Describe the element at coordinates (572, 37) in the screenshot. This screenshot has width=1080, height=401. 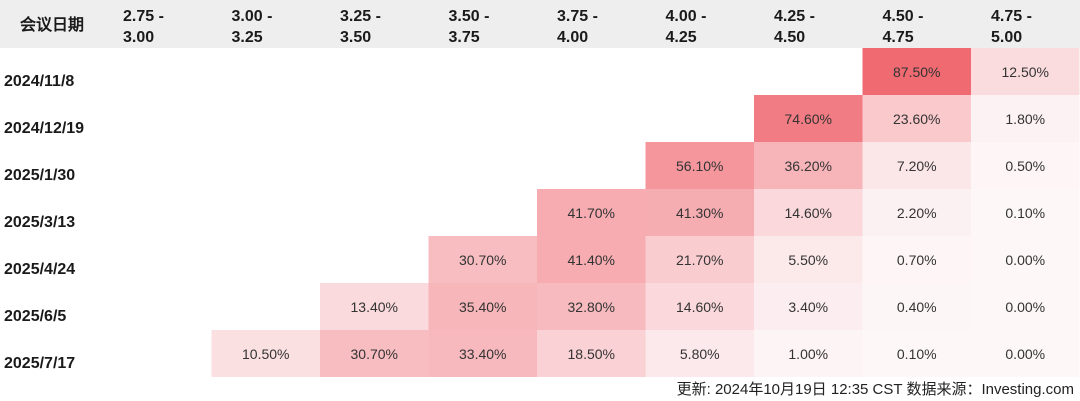
I see `column-header: 4.00` at that location.